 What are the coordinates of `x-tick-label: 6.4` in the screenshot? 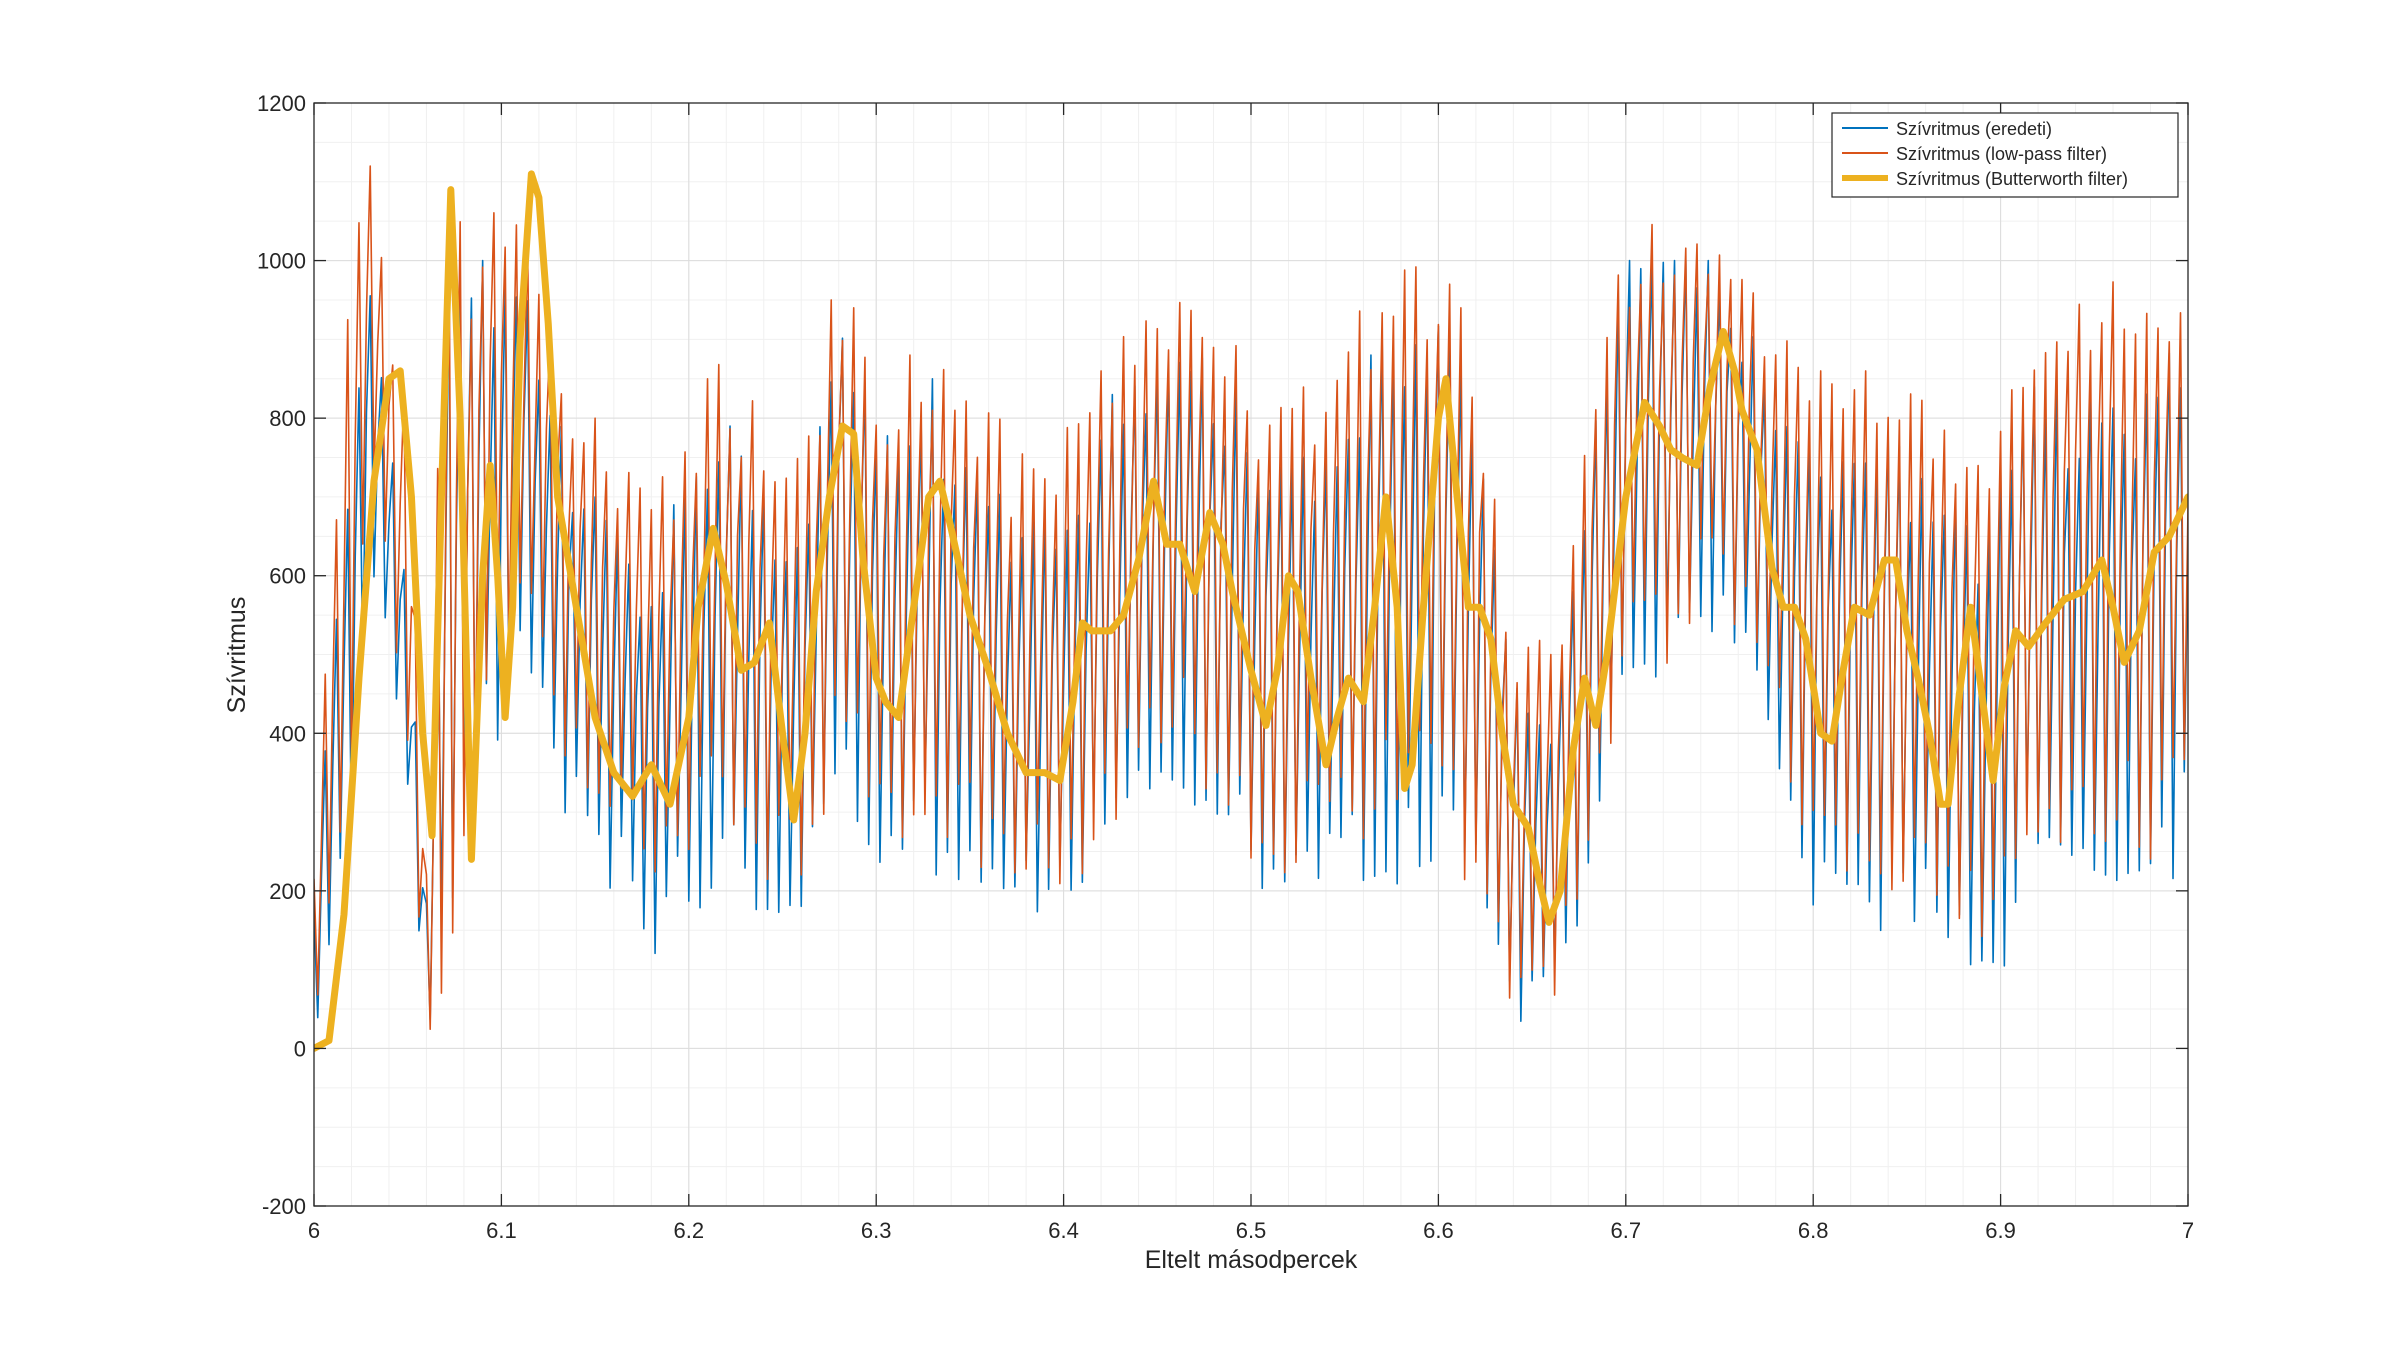 It's located at (1063, 1230).